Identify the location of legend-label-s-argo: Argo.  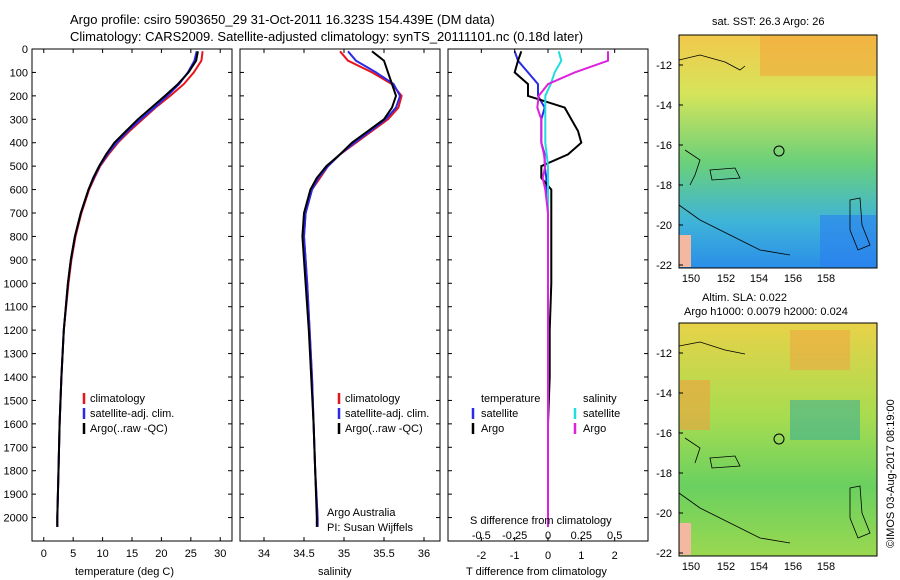
(594, 429).